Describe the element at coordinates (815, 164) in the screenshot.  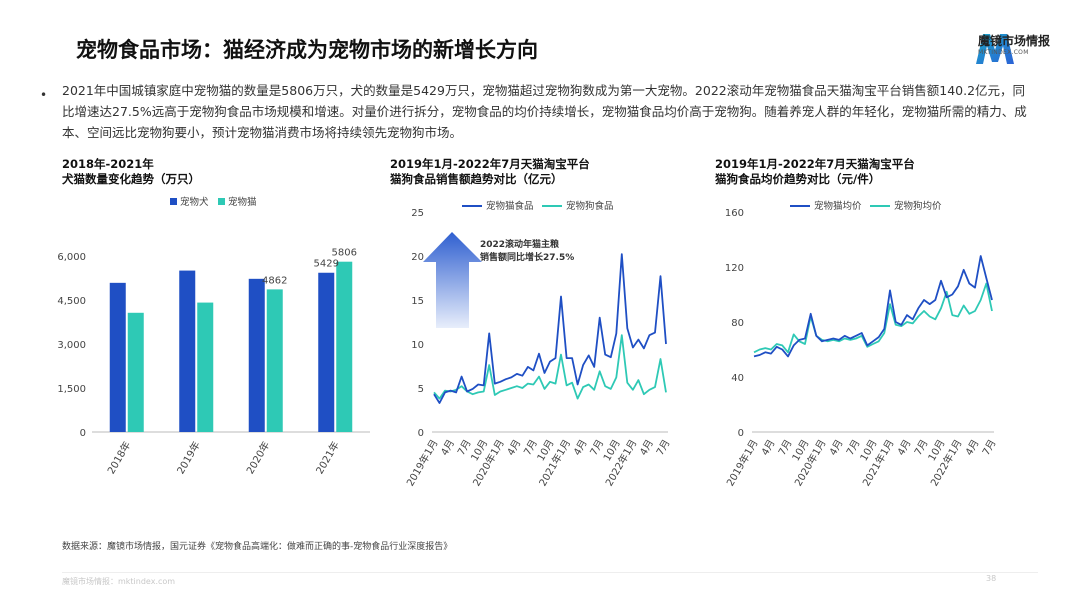
I see `chart3-title-line1: 2019年1月-2022年7月天猫淘宝平台` at that location.